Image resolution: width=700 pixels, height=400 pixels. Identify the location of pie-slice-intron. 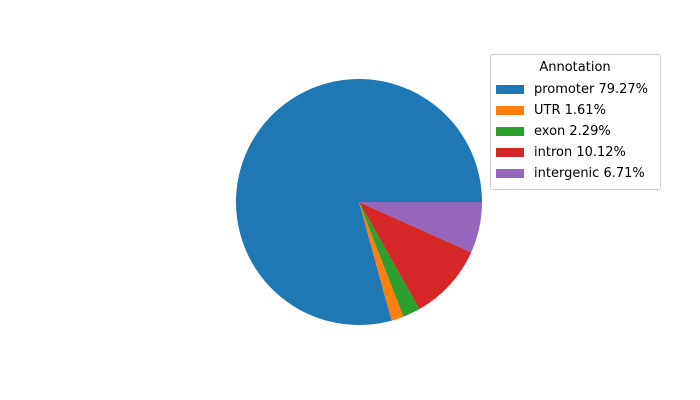
(415, 256).